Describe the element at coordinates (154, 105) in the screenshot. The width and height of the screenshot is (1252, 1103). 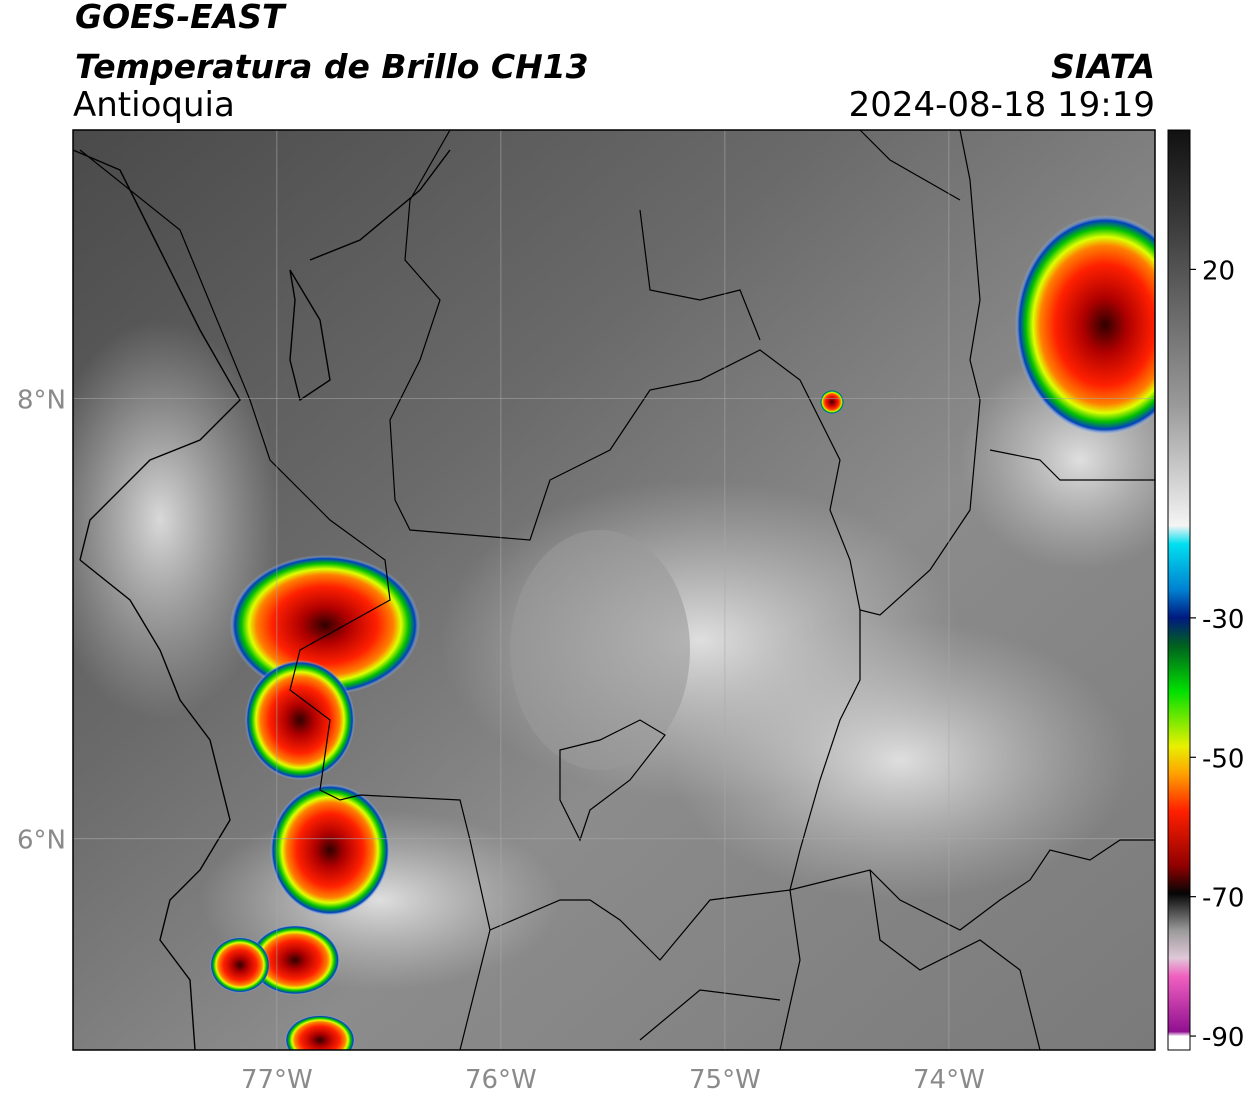
I see `region: Antioquia` at that location.